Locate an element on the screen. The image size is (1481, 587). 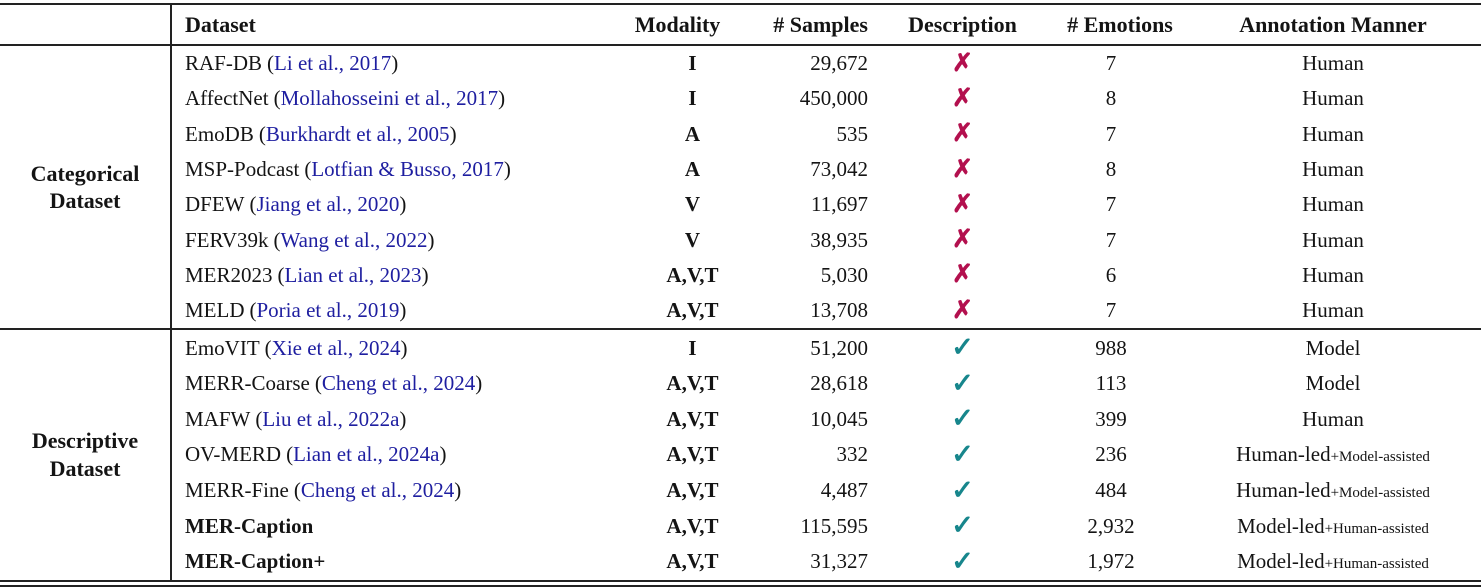
dataset-cell: MAFW (Liu et al., 2022a) is located at coordinates (390, 419).